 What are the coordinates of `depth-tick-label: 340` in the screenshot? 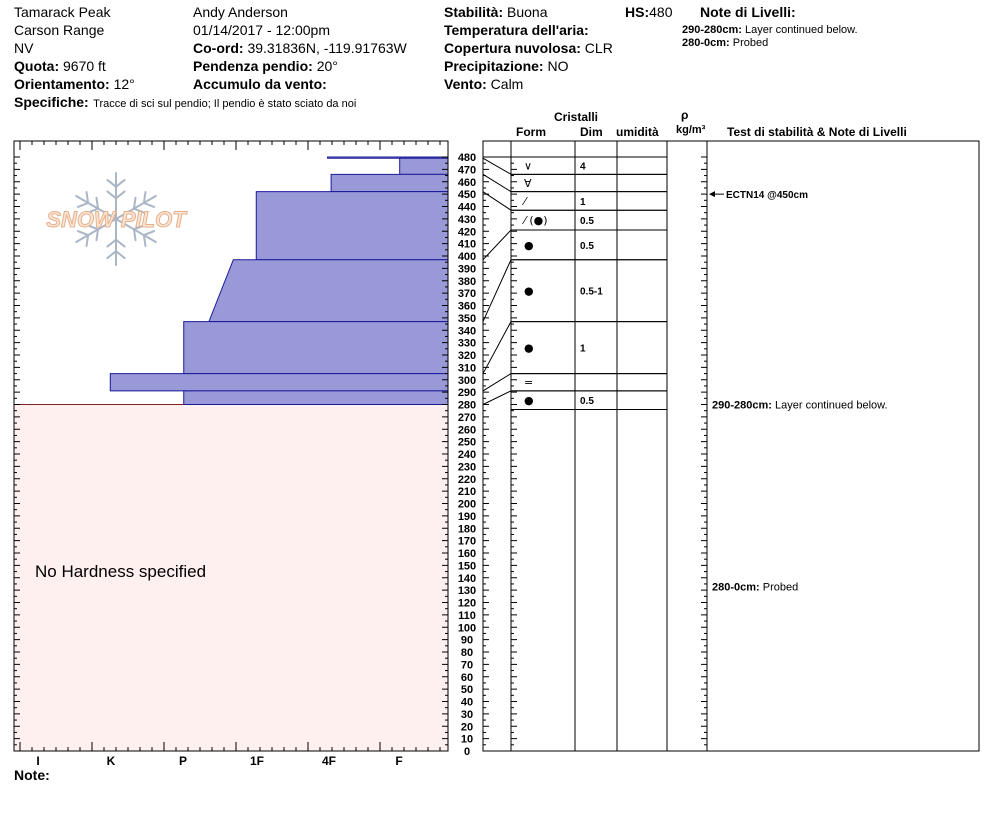 It's located at (467, 331).